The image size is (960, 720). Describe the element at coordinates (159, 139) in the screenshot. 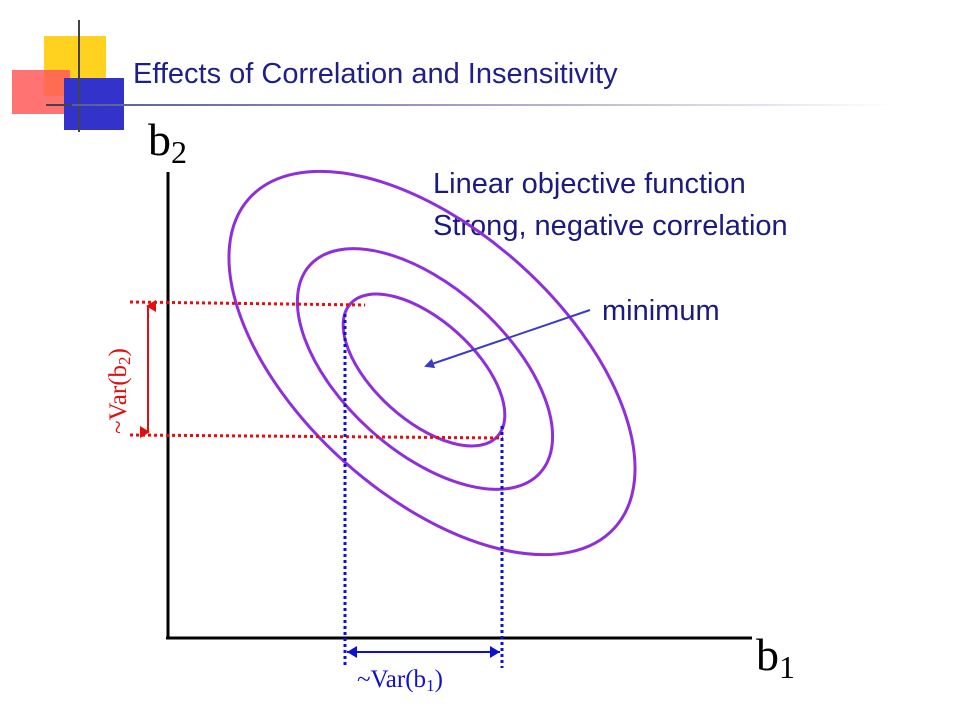

I see `y-axis-label-base: b` at that location.